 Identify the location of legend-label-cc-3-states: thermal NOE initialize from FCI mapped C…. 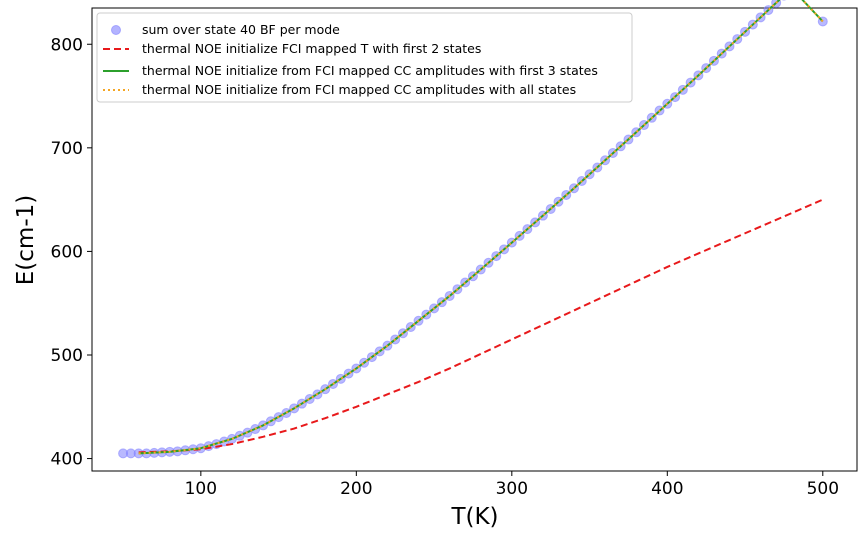
(370, 70).